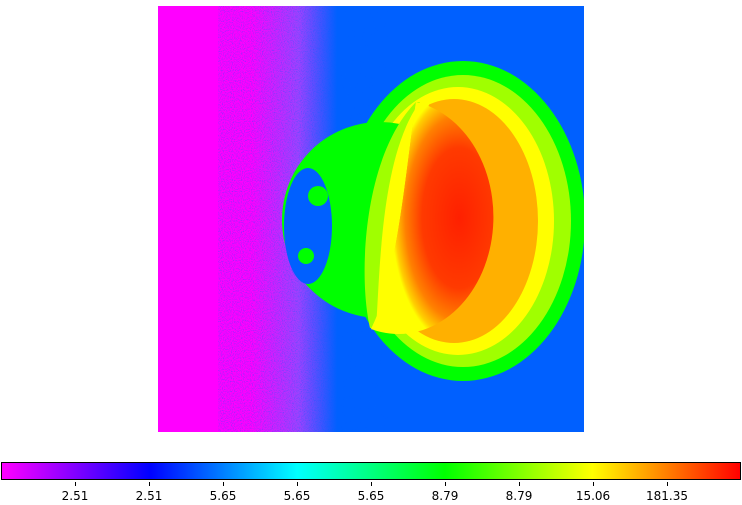 The image size is (742, 505). Describe the element at coordinates (667, 496) in the screenshot. I see `colorbar-tick-label: 181.35` at that location.